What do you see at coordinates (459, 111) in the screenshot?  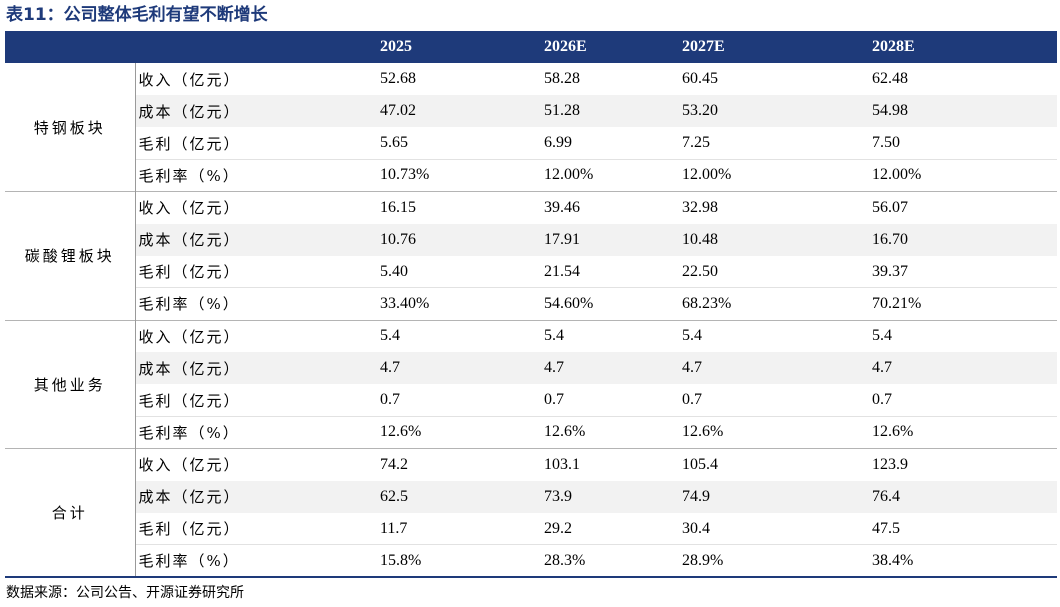 I see `value-cell: 47.02` at bounding box center [459, 111].